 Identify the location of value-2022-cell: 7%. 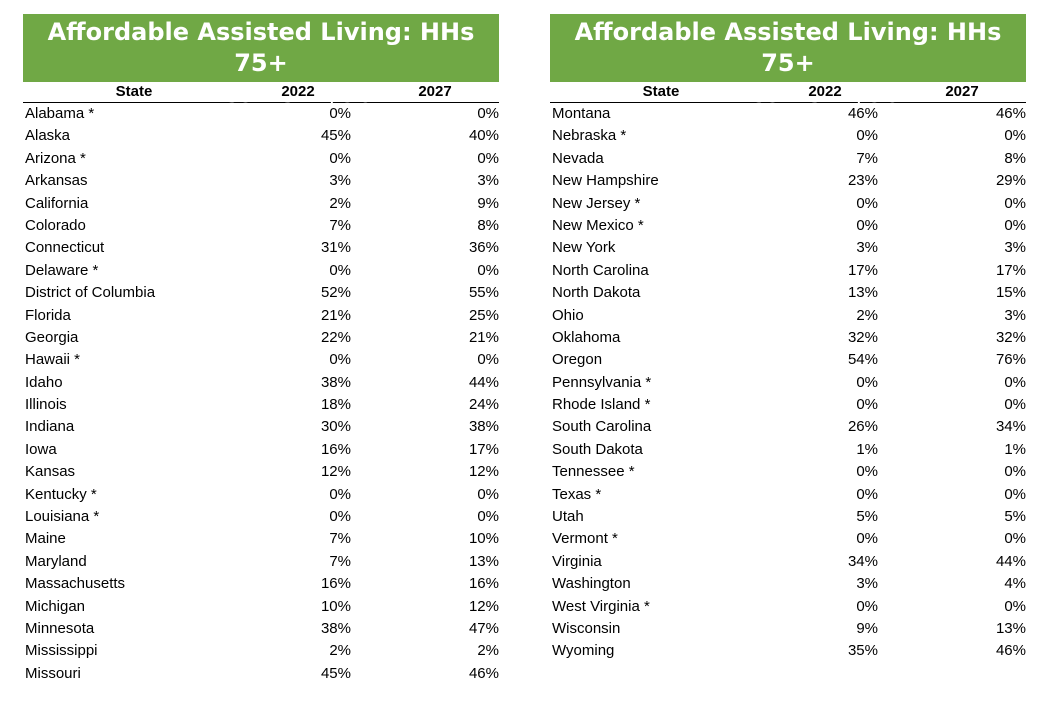
(340, 561).